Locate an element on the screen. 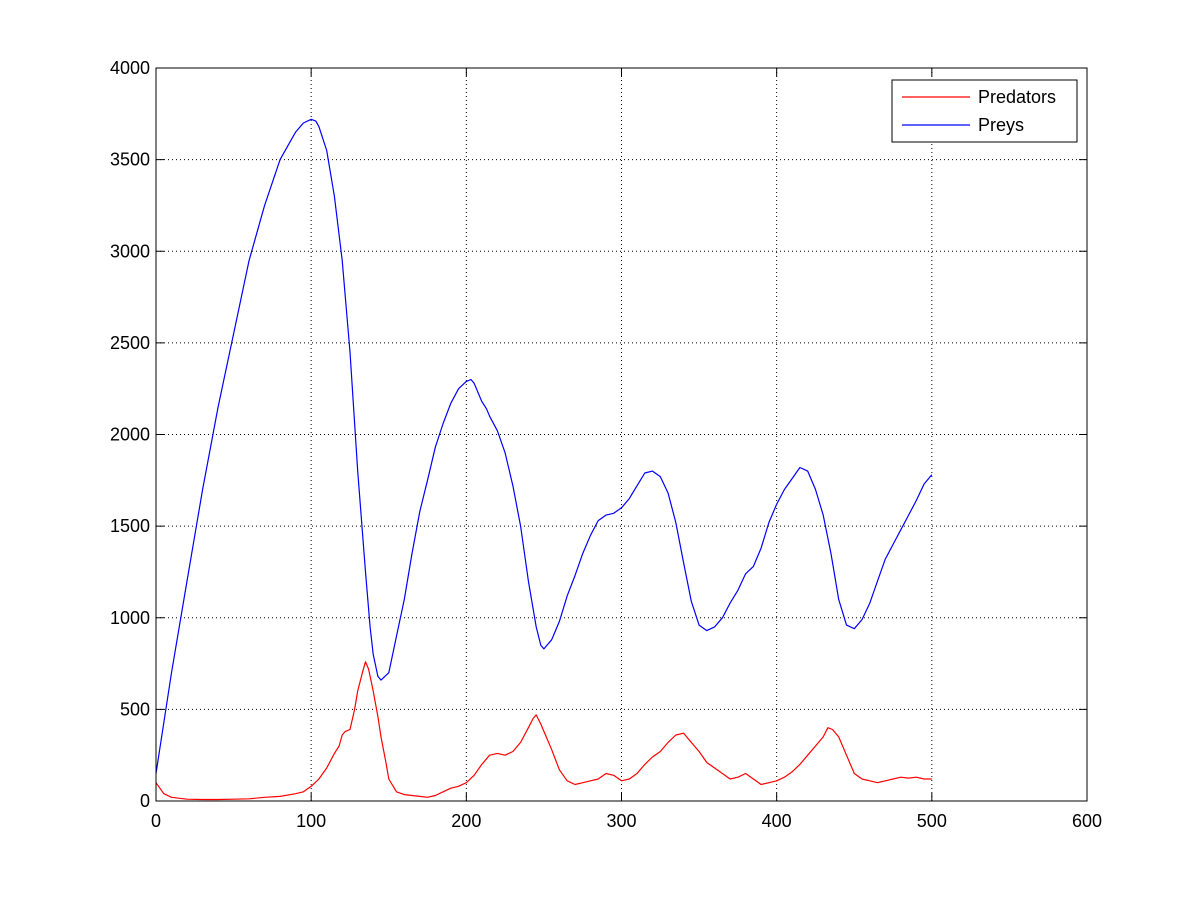  x-tick-label: 100 is located at coordinates (311, 821).